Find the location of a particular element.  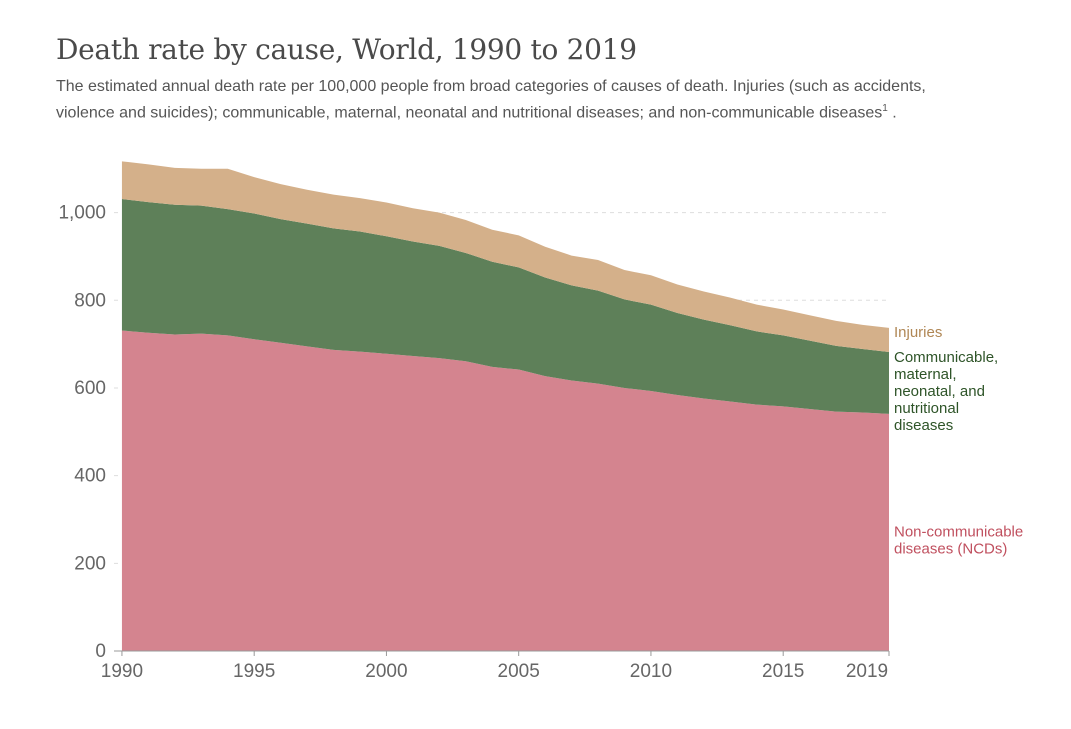

chart-title: Death rate by cause, World, 1990 to 2019 is located at coordinates (346, 49).